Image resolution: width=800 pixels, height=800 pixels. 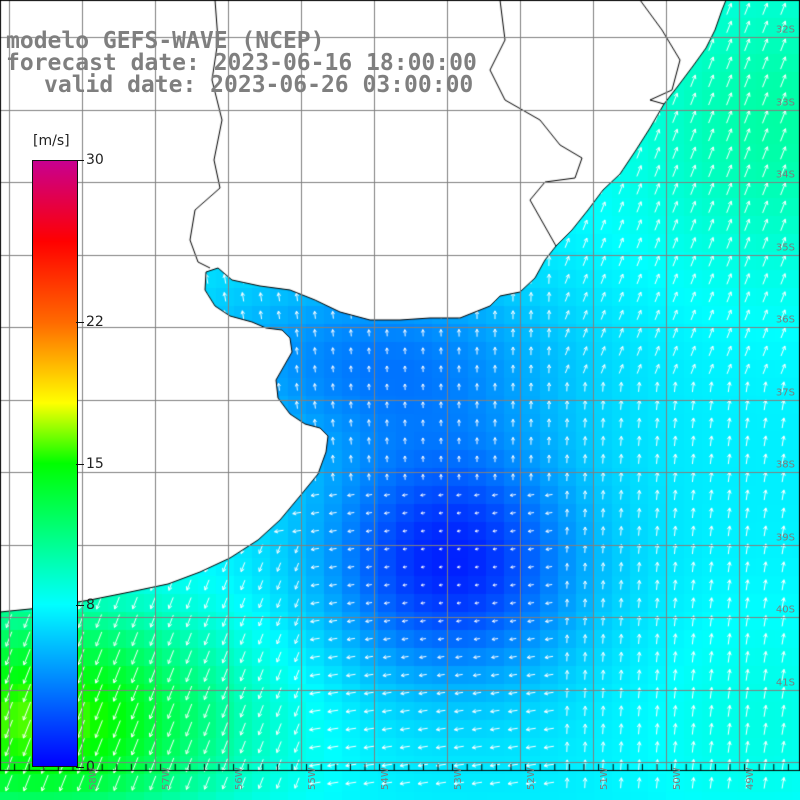 What do you see at coordinates (604, 778) in the screenshot?
I see `longitude-label: 51W` at bounding box center [604, 778].